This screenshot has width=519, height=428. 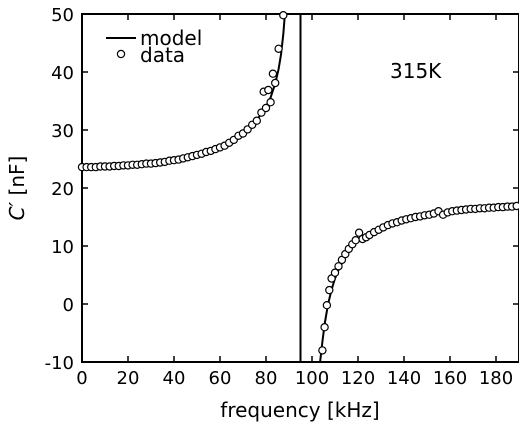 I want to click on x-tick-label: 40, so click(x=174, y=378).